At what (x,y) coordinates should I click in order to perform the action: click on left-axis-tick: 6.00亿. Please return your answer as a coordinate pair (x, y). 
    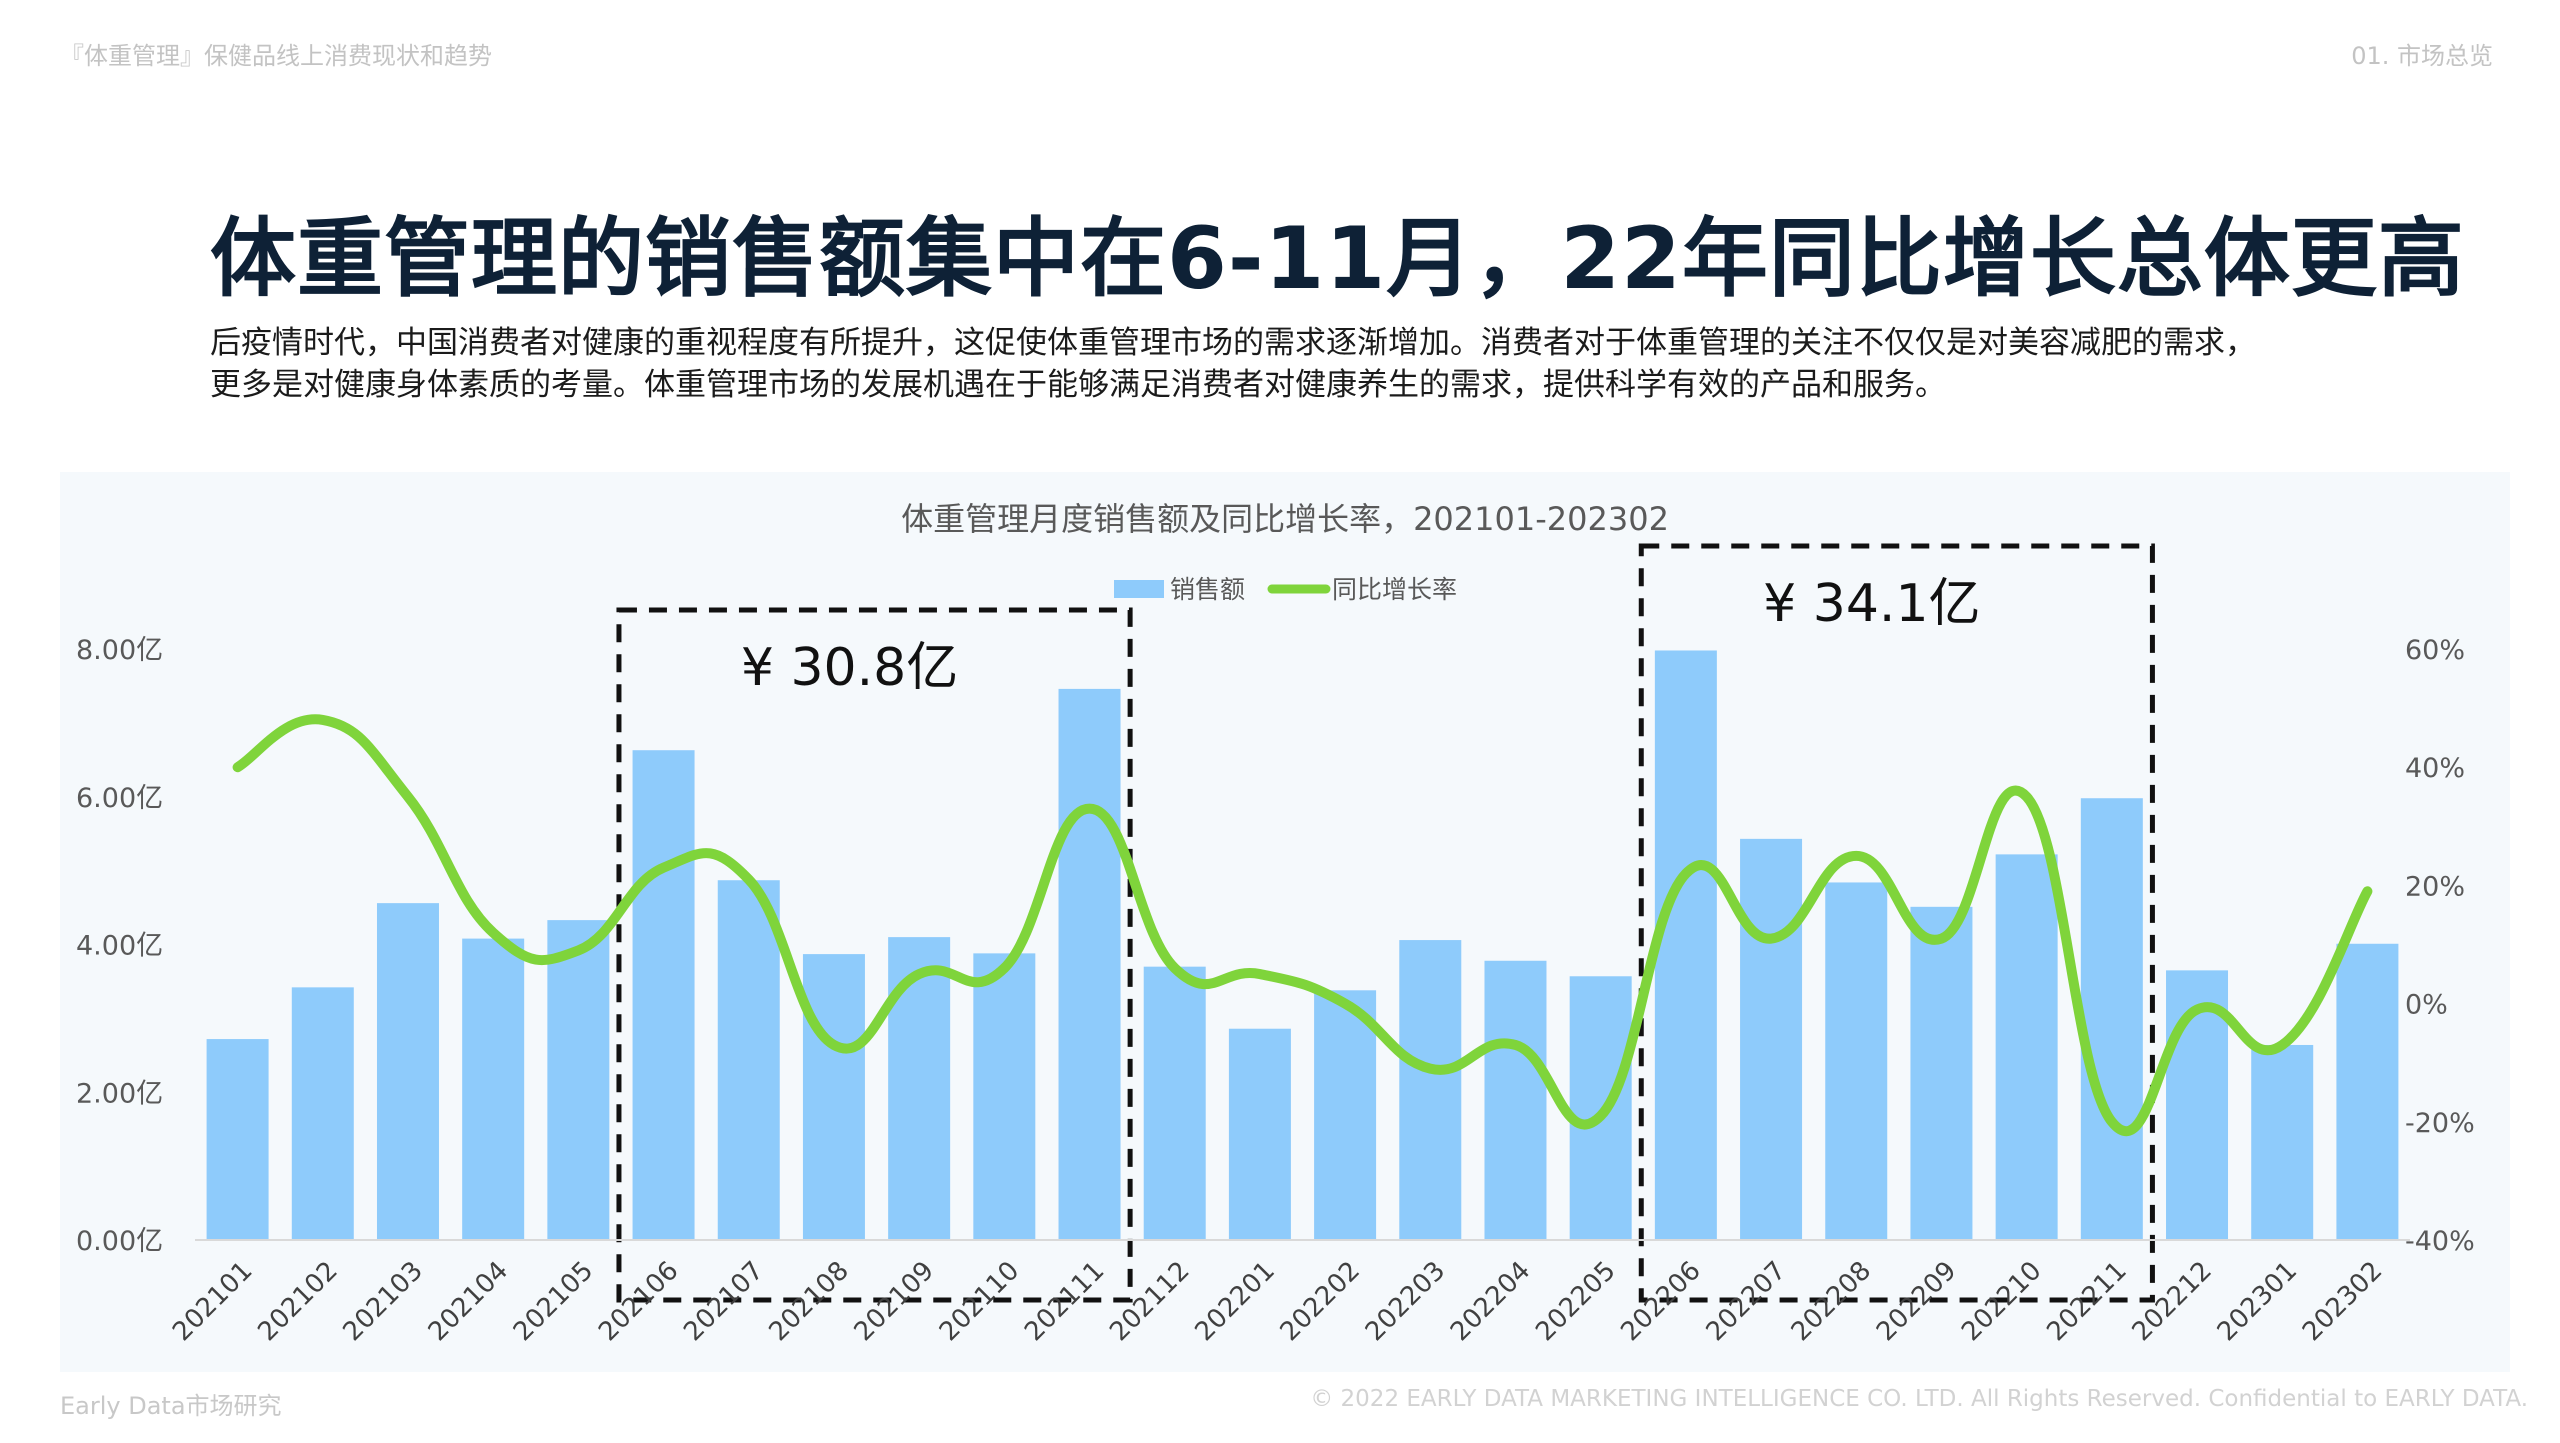
    Looking at the image, I should click on (119, 798).